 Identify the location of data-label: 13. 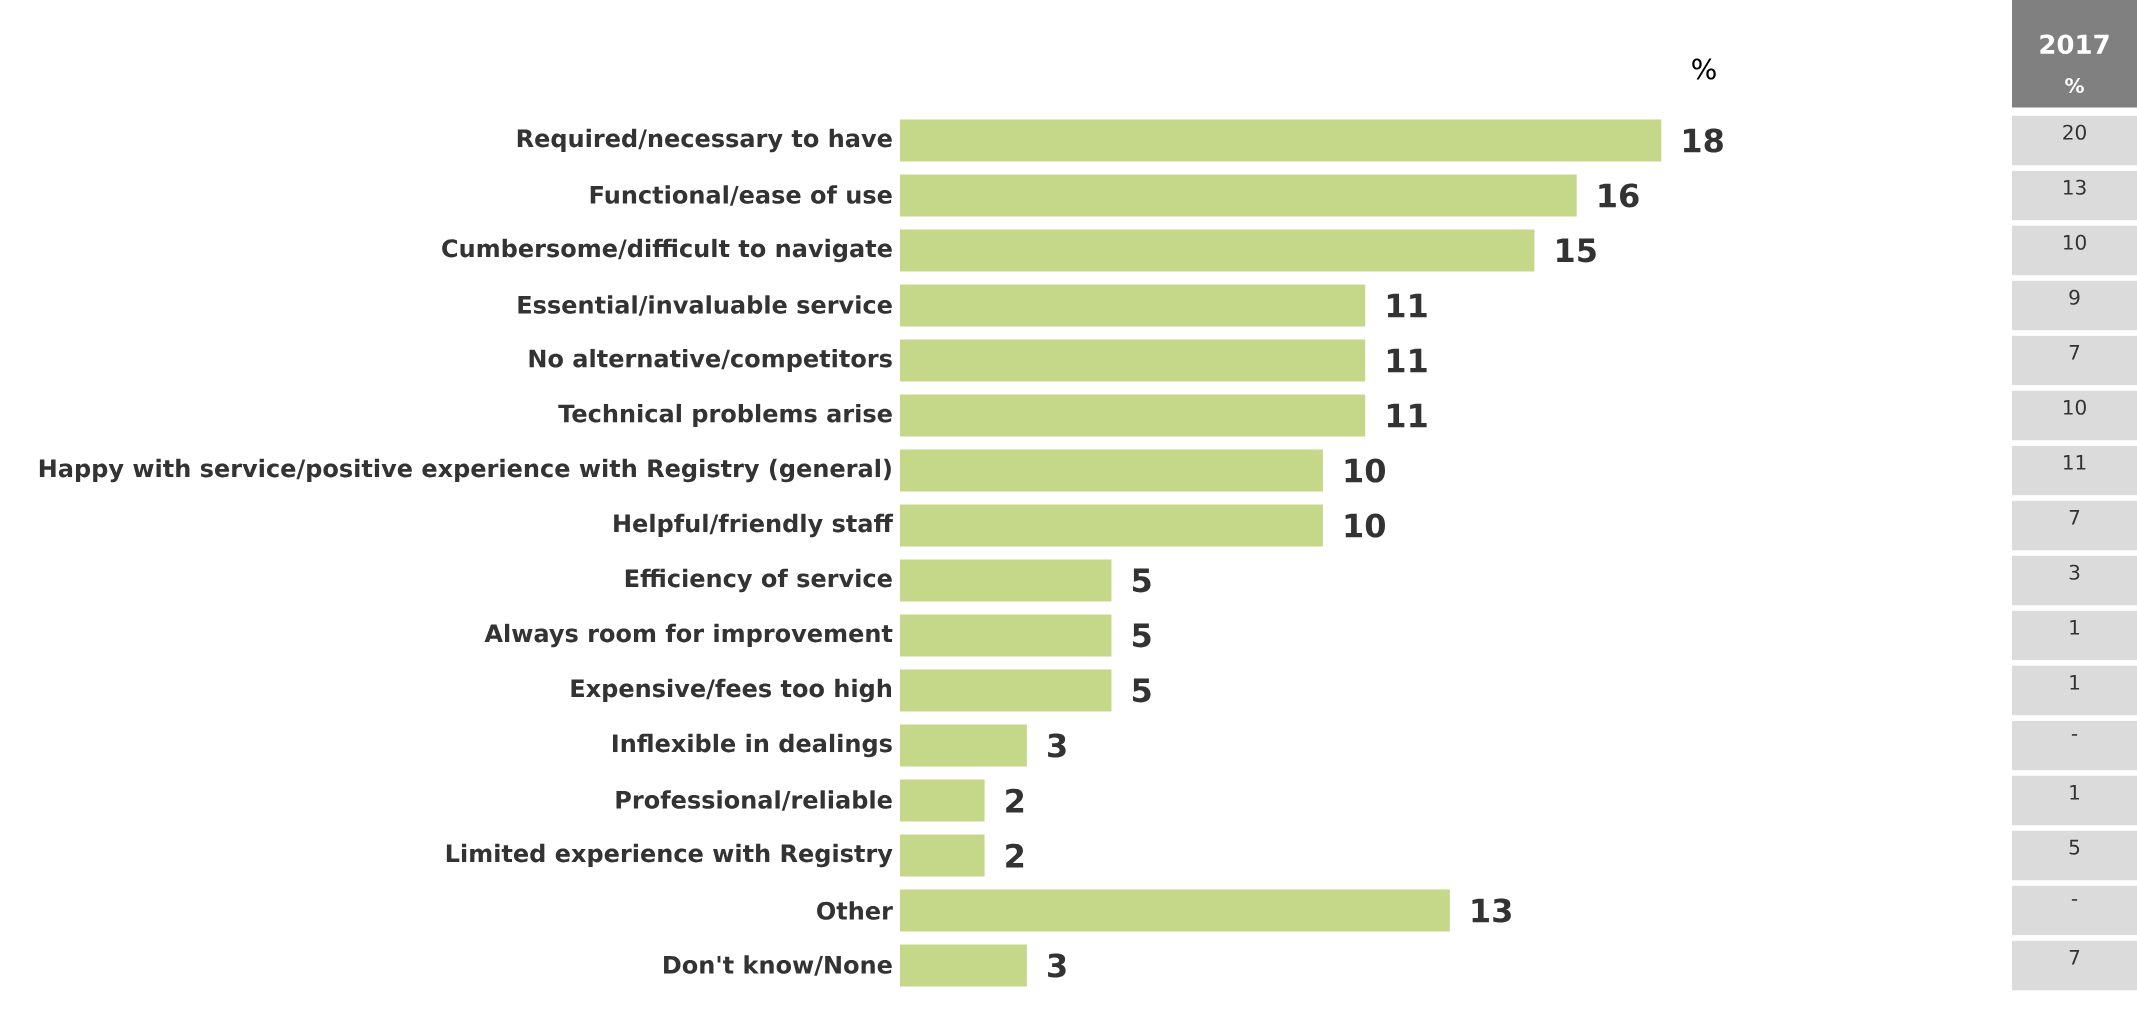
(1491, 910).